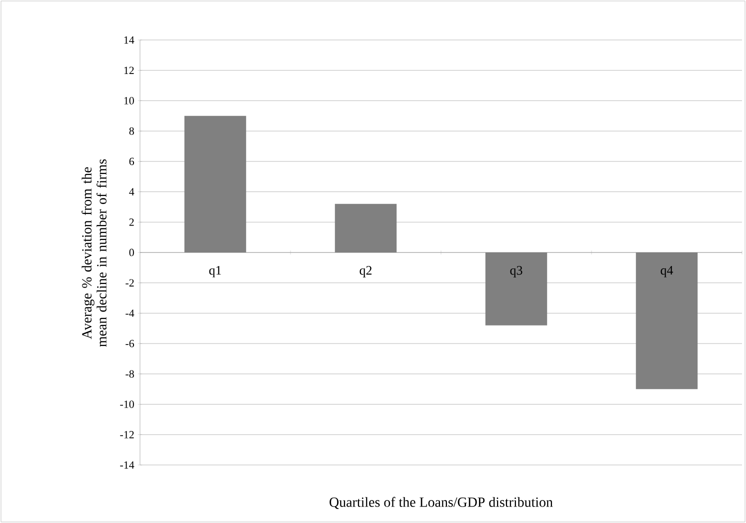 The image size is (746, 523). Describe the element at coordinates (127, 404) in the screenshot. I see `y-tick-label: -10` at that location.